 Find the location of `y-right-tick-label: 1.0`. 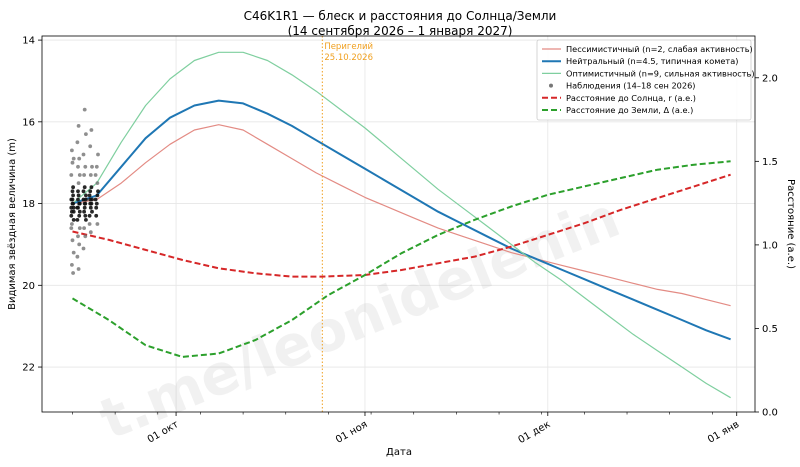

y-right-tick-label: 1.0 is located at coordinates (770, 245).